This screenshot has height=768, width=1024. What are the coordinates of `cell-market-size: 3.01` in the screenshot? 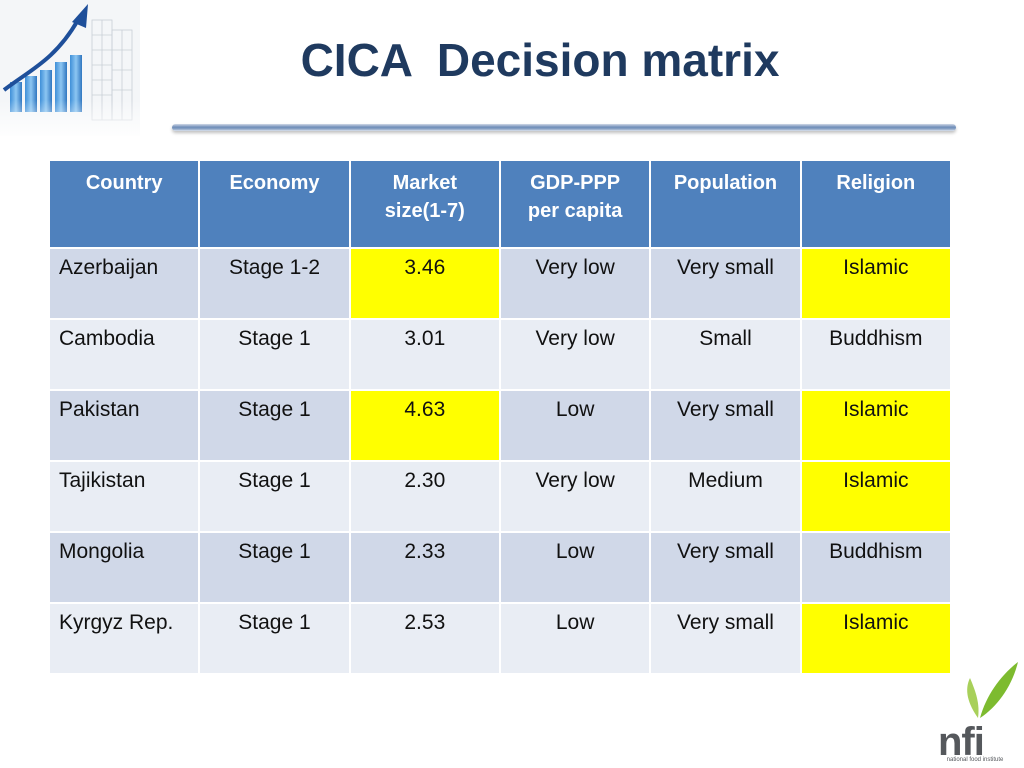 It's located at (424, 354).